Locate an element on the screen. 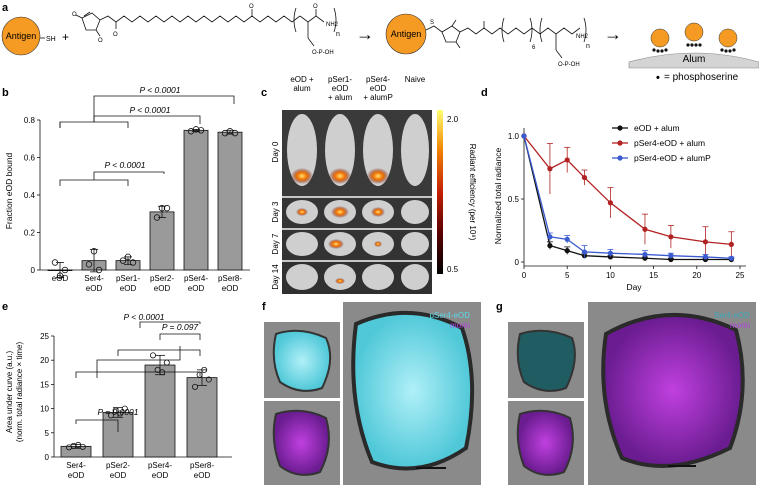 The height and width of the screenshot is (487, 759). e-brackets is located at coordinates (138, 376).